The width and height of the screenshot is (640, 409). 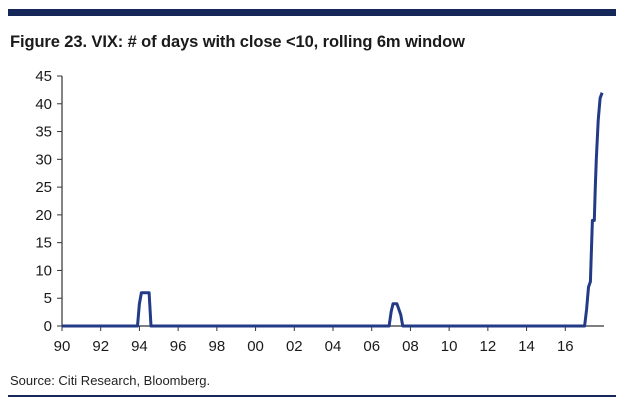 What do you see at coordinates (255, 346) in the screenshot?
I see `x-tick-label: 00` at bounding box center [255, 346].